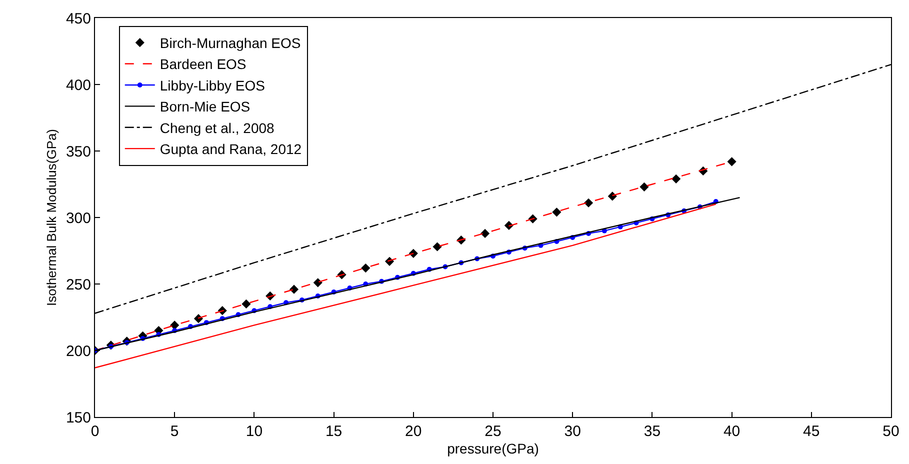  What do you see at coordinates (811, 431) in the screenshot?
I see `x-tick-label: 45` at bounding box center [811, 431].